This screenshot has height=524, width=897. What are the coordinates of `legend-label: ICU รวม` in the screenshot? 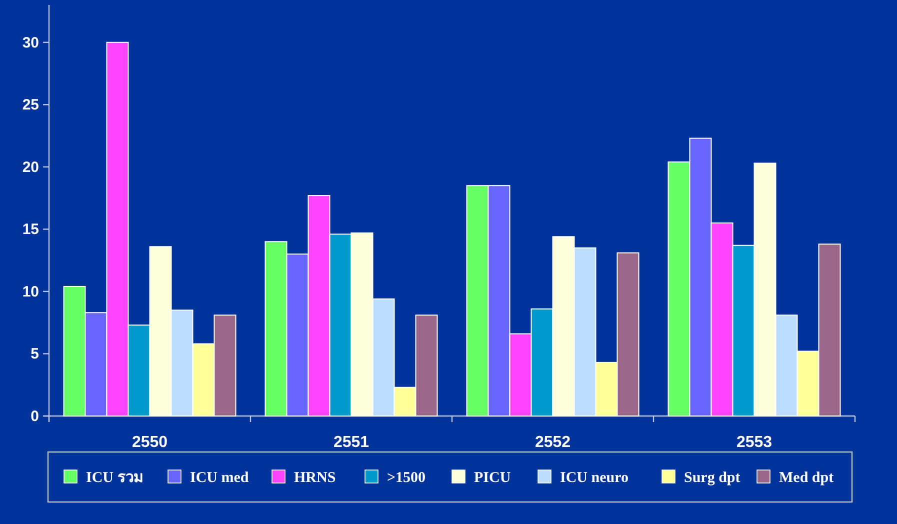 It's located at (115, 478).